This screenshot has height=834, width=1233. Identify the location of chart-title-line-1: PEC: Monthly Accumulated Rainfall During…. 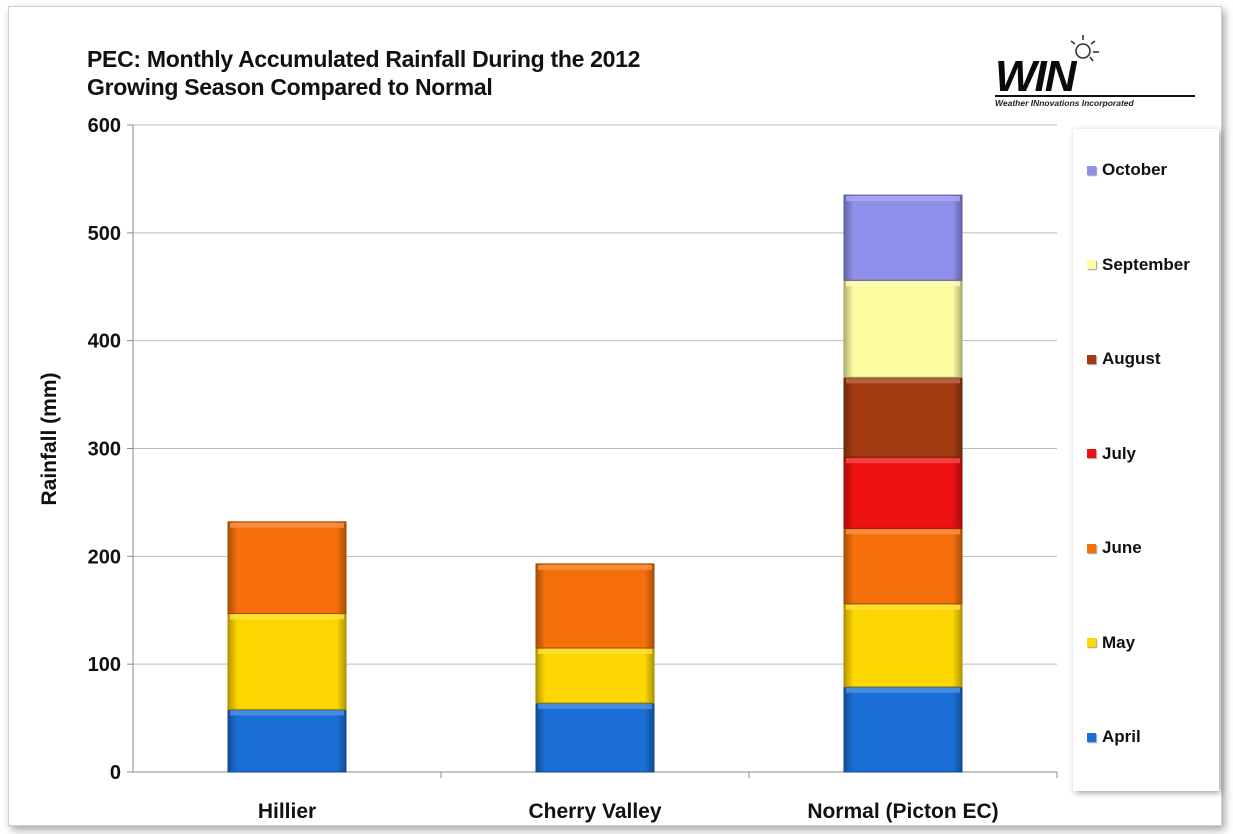
(364, 59).